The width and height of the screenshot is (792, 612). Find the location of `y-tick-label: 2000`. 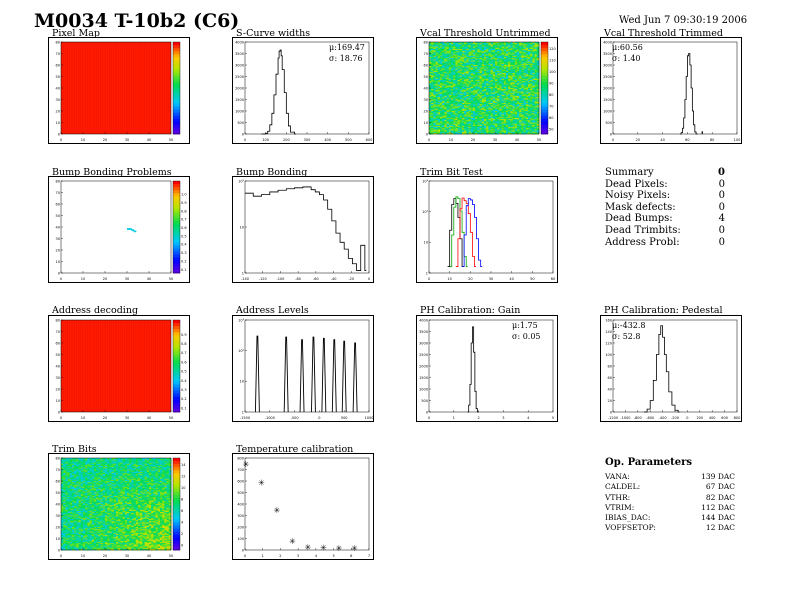

y-tick-label: 2000 is located at coordinates (607, 88).